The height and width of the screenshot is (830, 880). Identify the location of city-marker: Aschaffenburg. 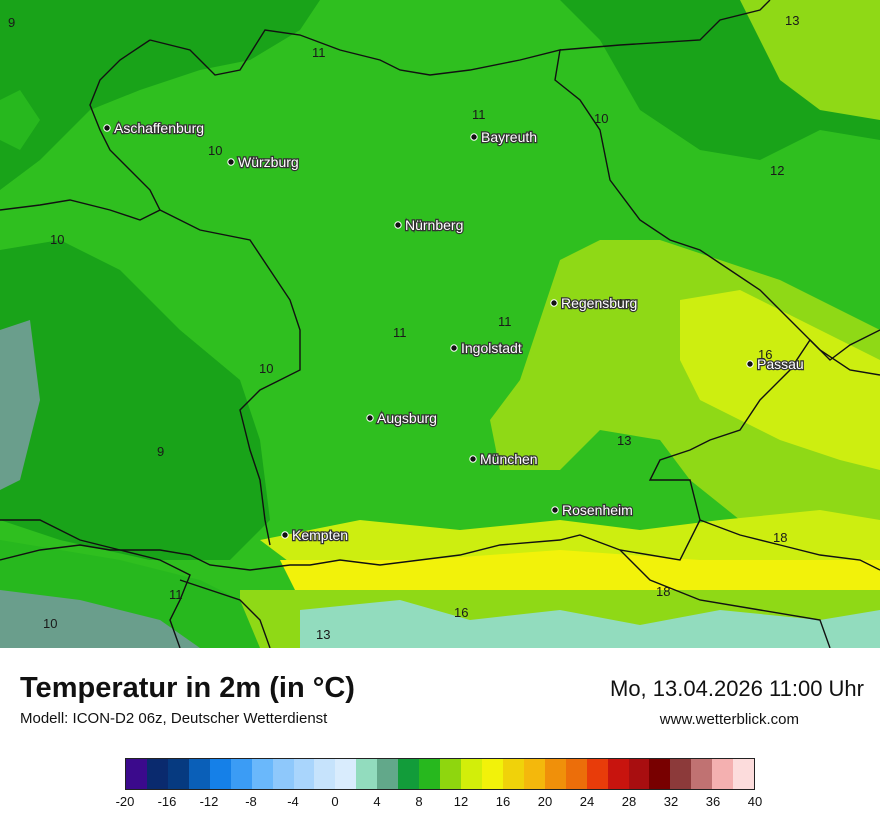
(154, 128).